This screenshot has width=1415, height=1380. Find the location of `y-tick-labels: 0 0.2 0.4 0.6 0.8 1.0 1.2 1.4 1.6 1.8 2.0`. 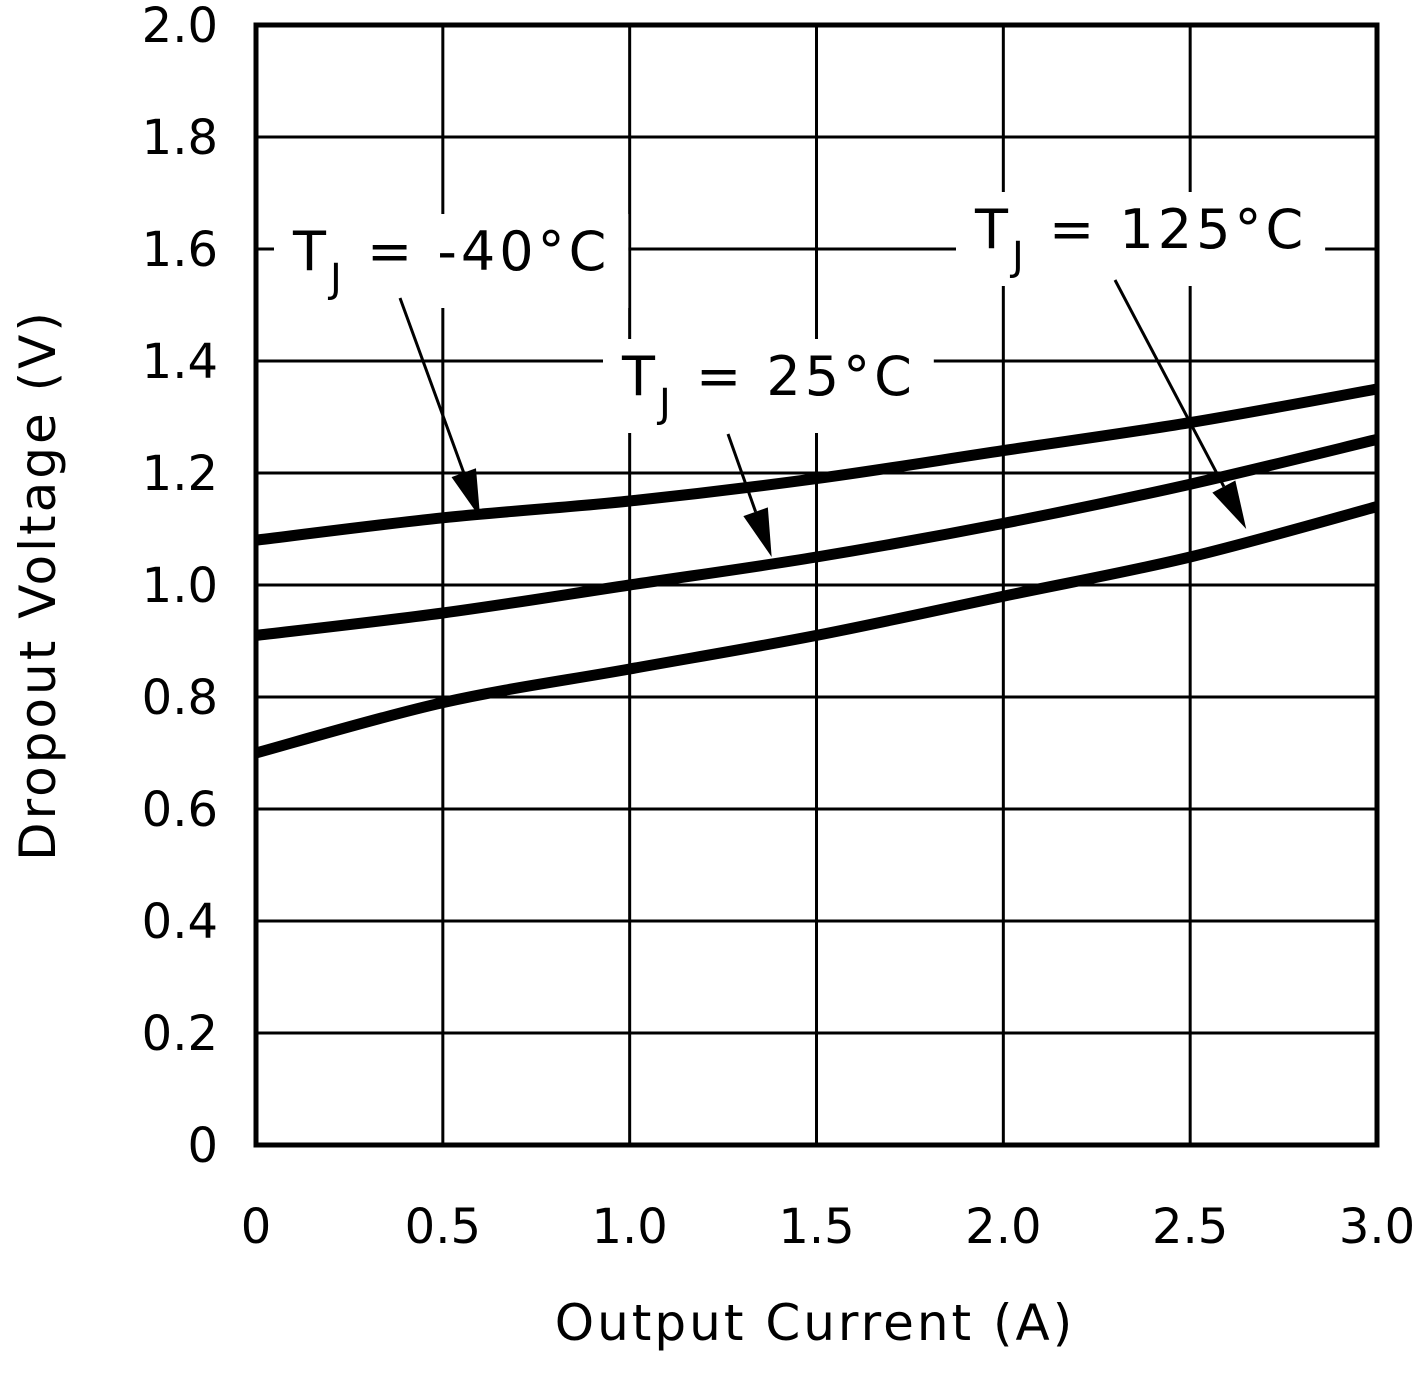

y-tick-labels: 0 0.2 0.4 0.6 0.8 1.0 1.2 1.4 1.6 1.8 2.0 is located at coordinates (180, 587).